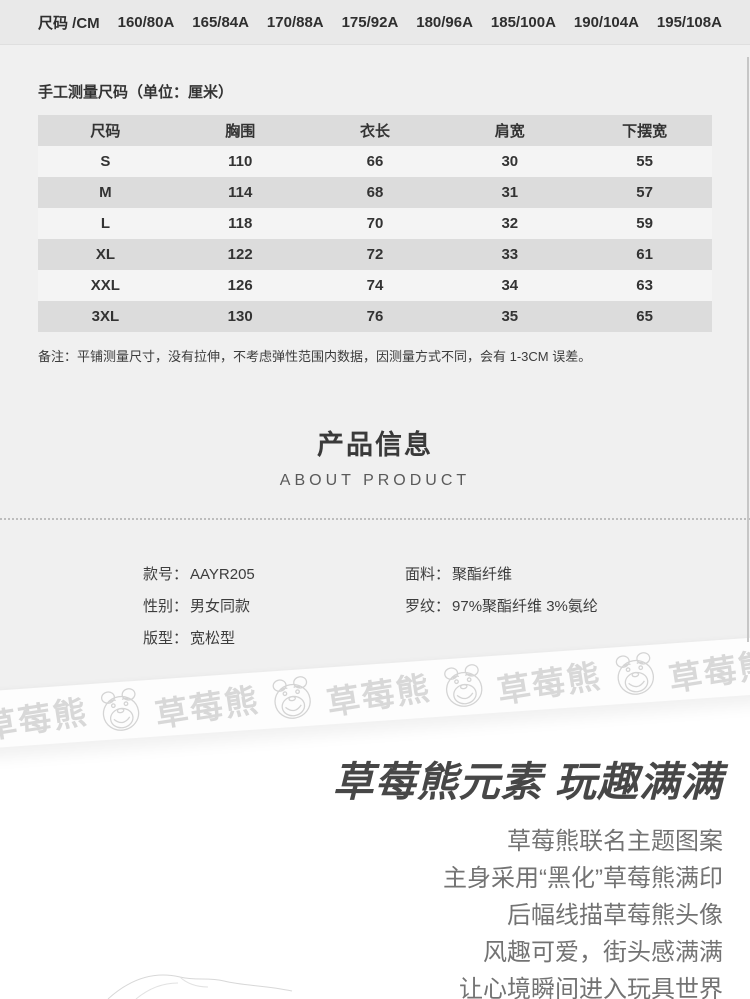  What do you see at coordinates (105, 192) in the screenshot?
I see `cell: M` at bounding box center [105, 192].